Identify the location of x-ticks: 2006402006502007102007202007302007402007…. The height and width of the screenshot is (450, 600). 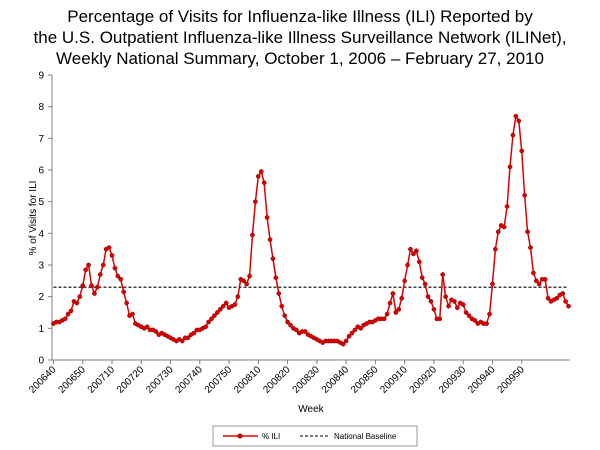
(277, 378).